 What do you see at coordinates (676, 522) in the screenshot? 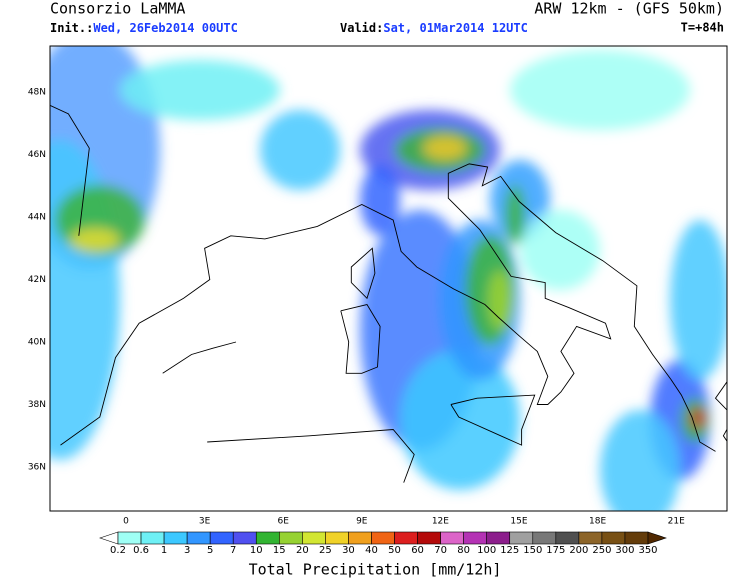
I see `lon-label: 21E` at bounding box center [676, 522].